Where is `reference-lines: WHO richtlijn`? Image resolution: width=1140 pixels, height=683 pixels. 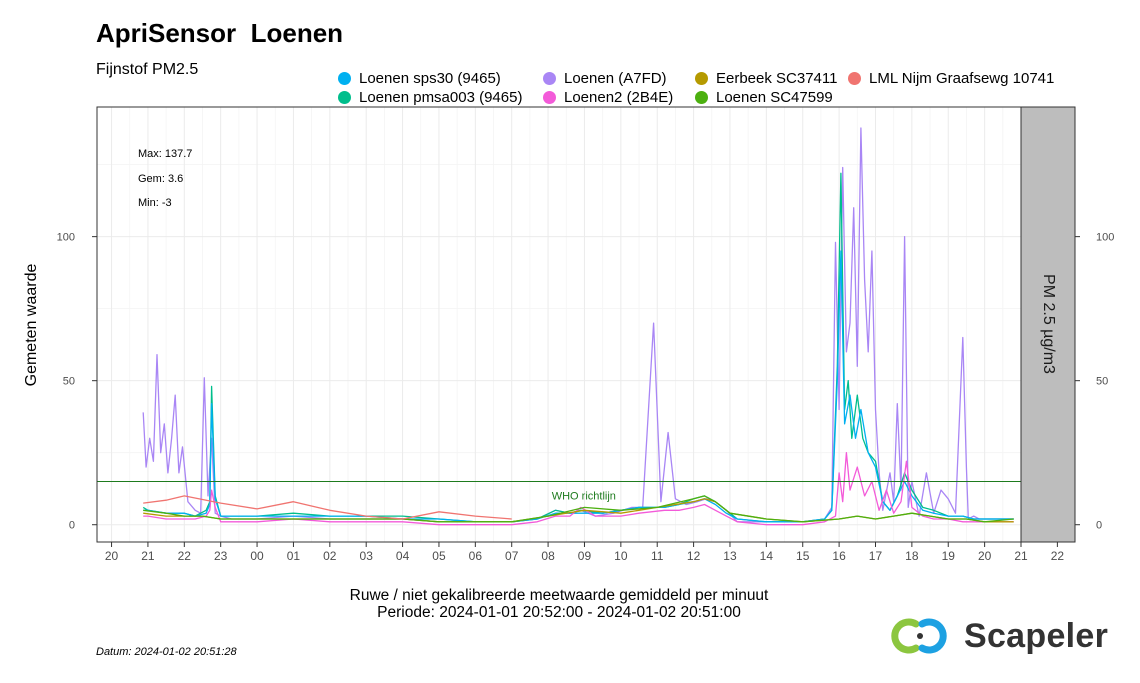
reference-lines: WHO richtlijn is located at coordinates (559, 492).